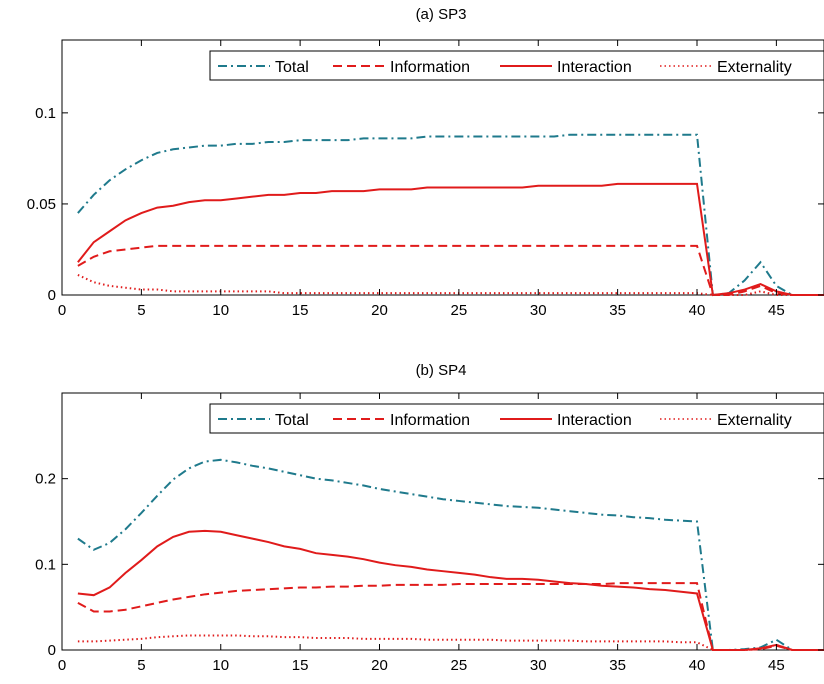  Describe the element at coordinates (441, 370) in the screenshot. I see `panel-title: (b) SP4` at that location.